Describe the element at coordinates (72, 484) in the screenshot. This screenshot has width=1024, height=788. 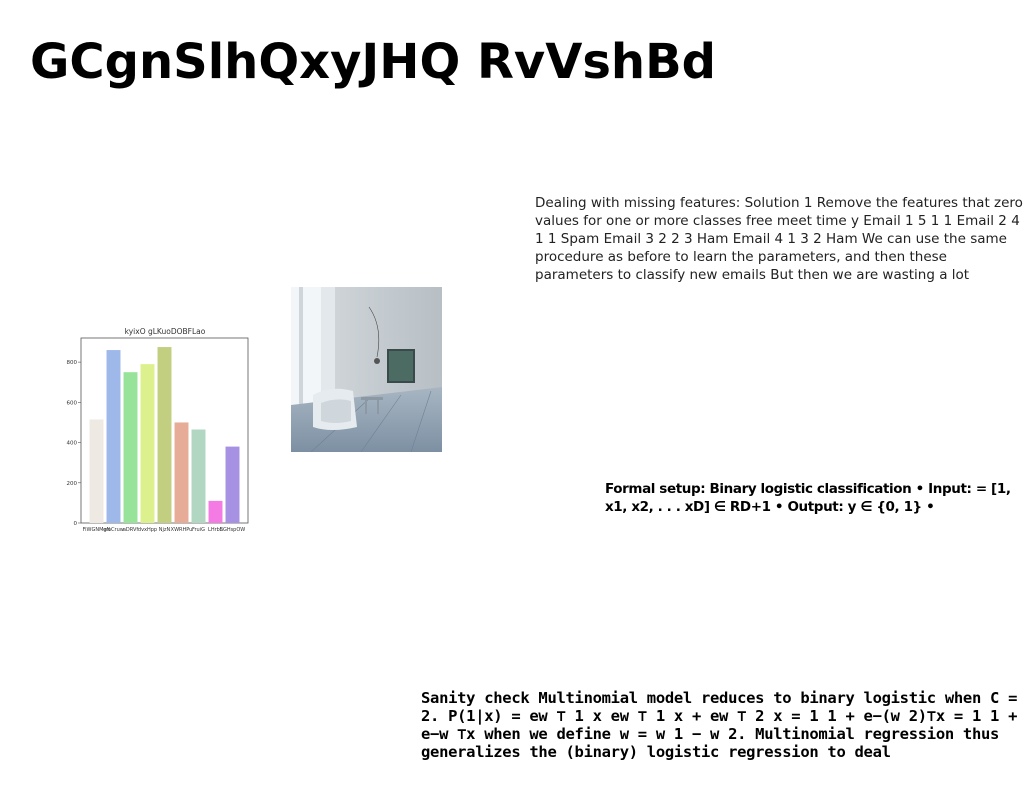
I see `y-tick-label: 200` at that location.